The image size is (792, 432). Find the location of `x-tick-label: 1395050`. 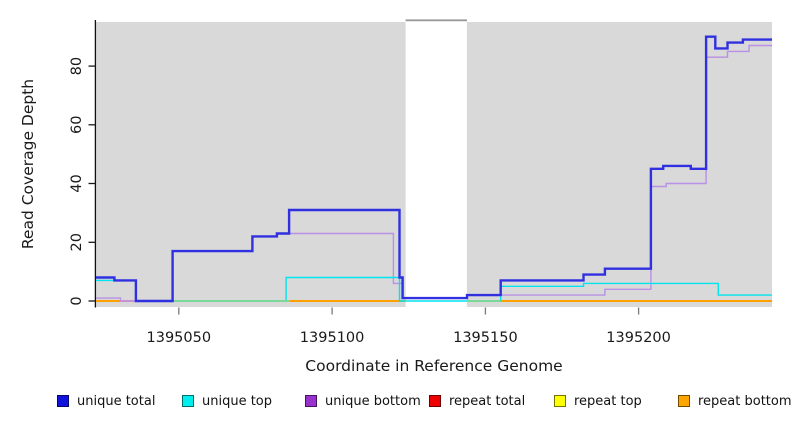

x-tick-label: 1395050 is located at coordinates (179, 338).